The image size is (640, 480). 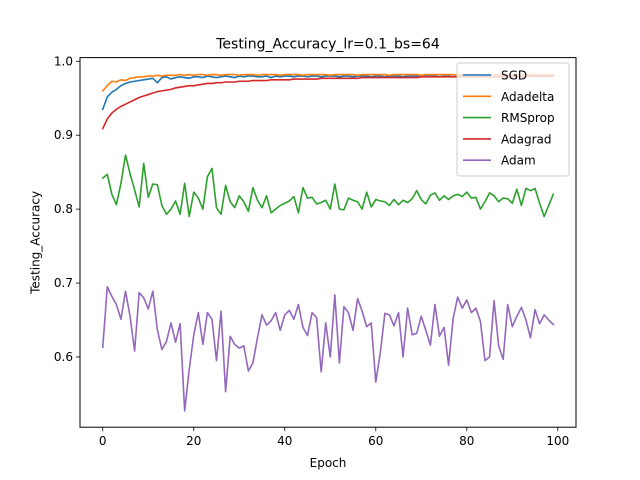 I want to click on y-axis-title: Testing_Accuracy, so click(x=36, y=243).